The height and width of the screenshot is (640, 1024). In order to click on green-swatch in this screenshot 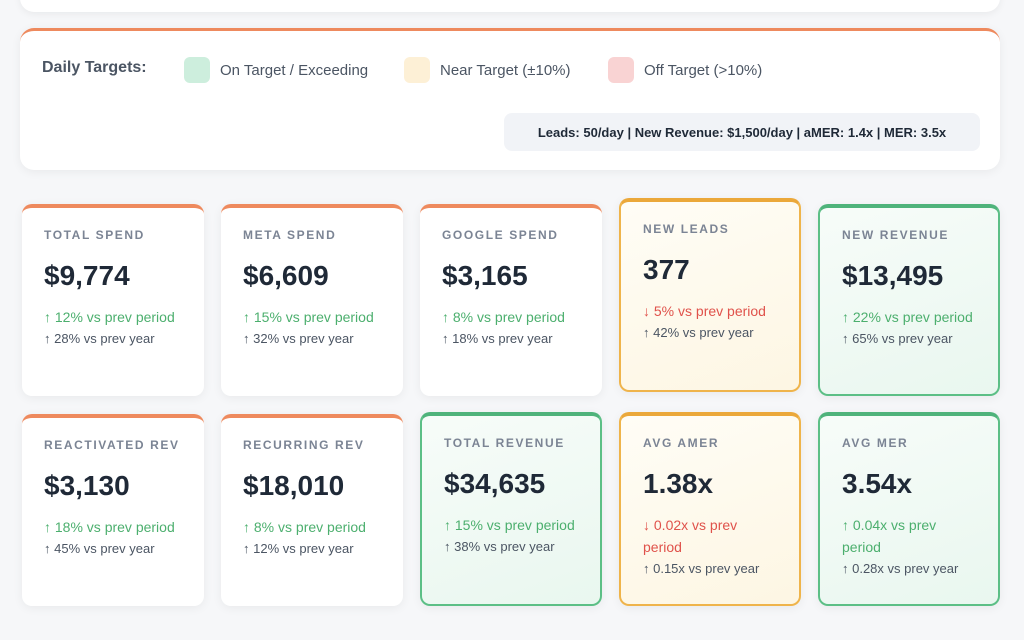, I will do `click(197, 70)`.